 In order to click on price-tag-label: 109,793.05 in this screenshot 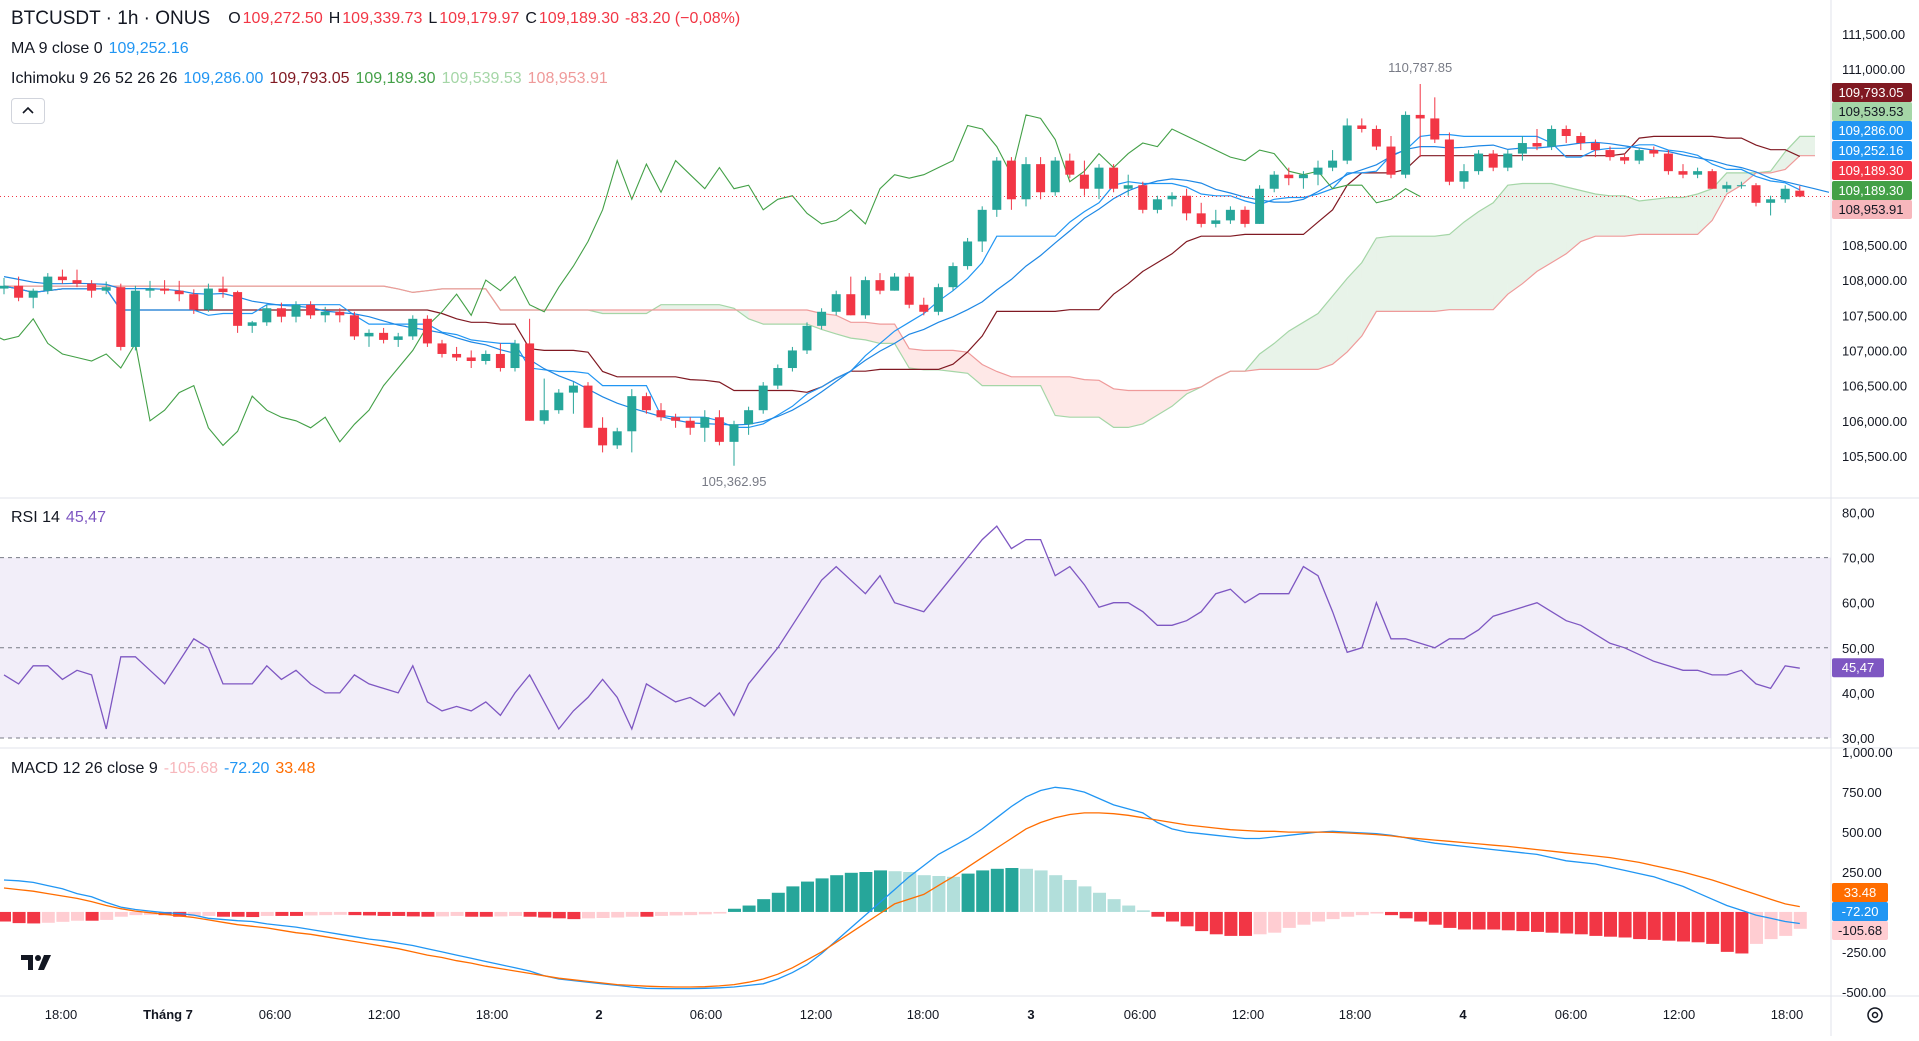, I will do `click(1870, 92)`.